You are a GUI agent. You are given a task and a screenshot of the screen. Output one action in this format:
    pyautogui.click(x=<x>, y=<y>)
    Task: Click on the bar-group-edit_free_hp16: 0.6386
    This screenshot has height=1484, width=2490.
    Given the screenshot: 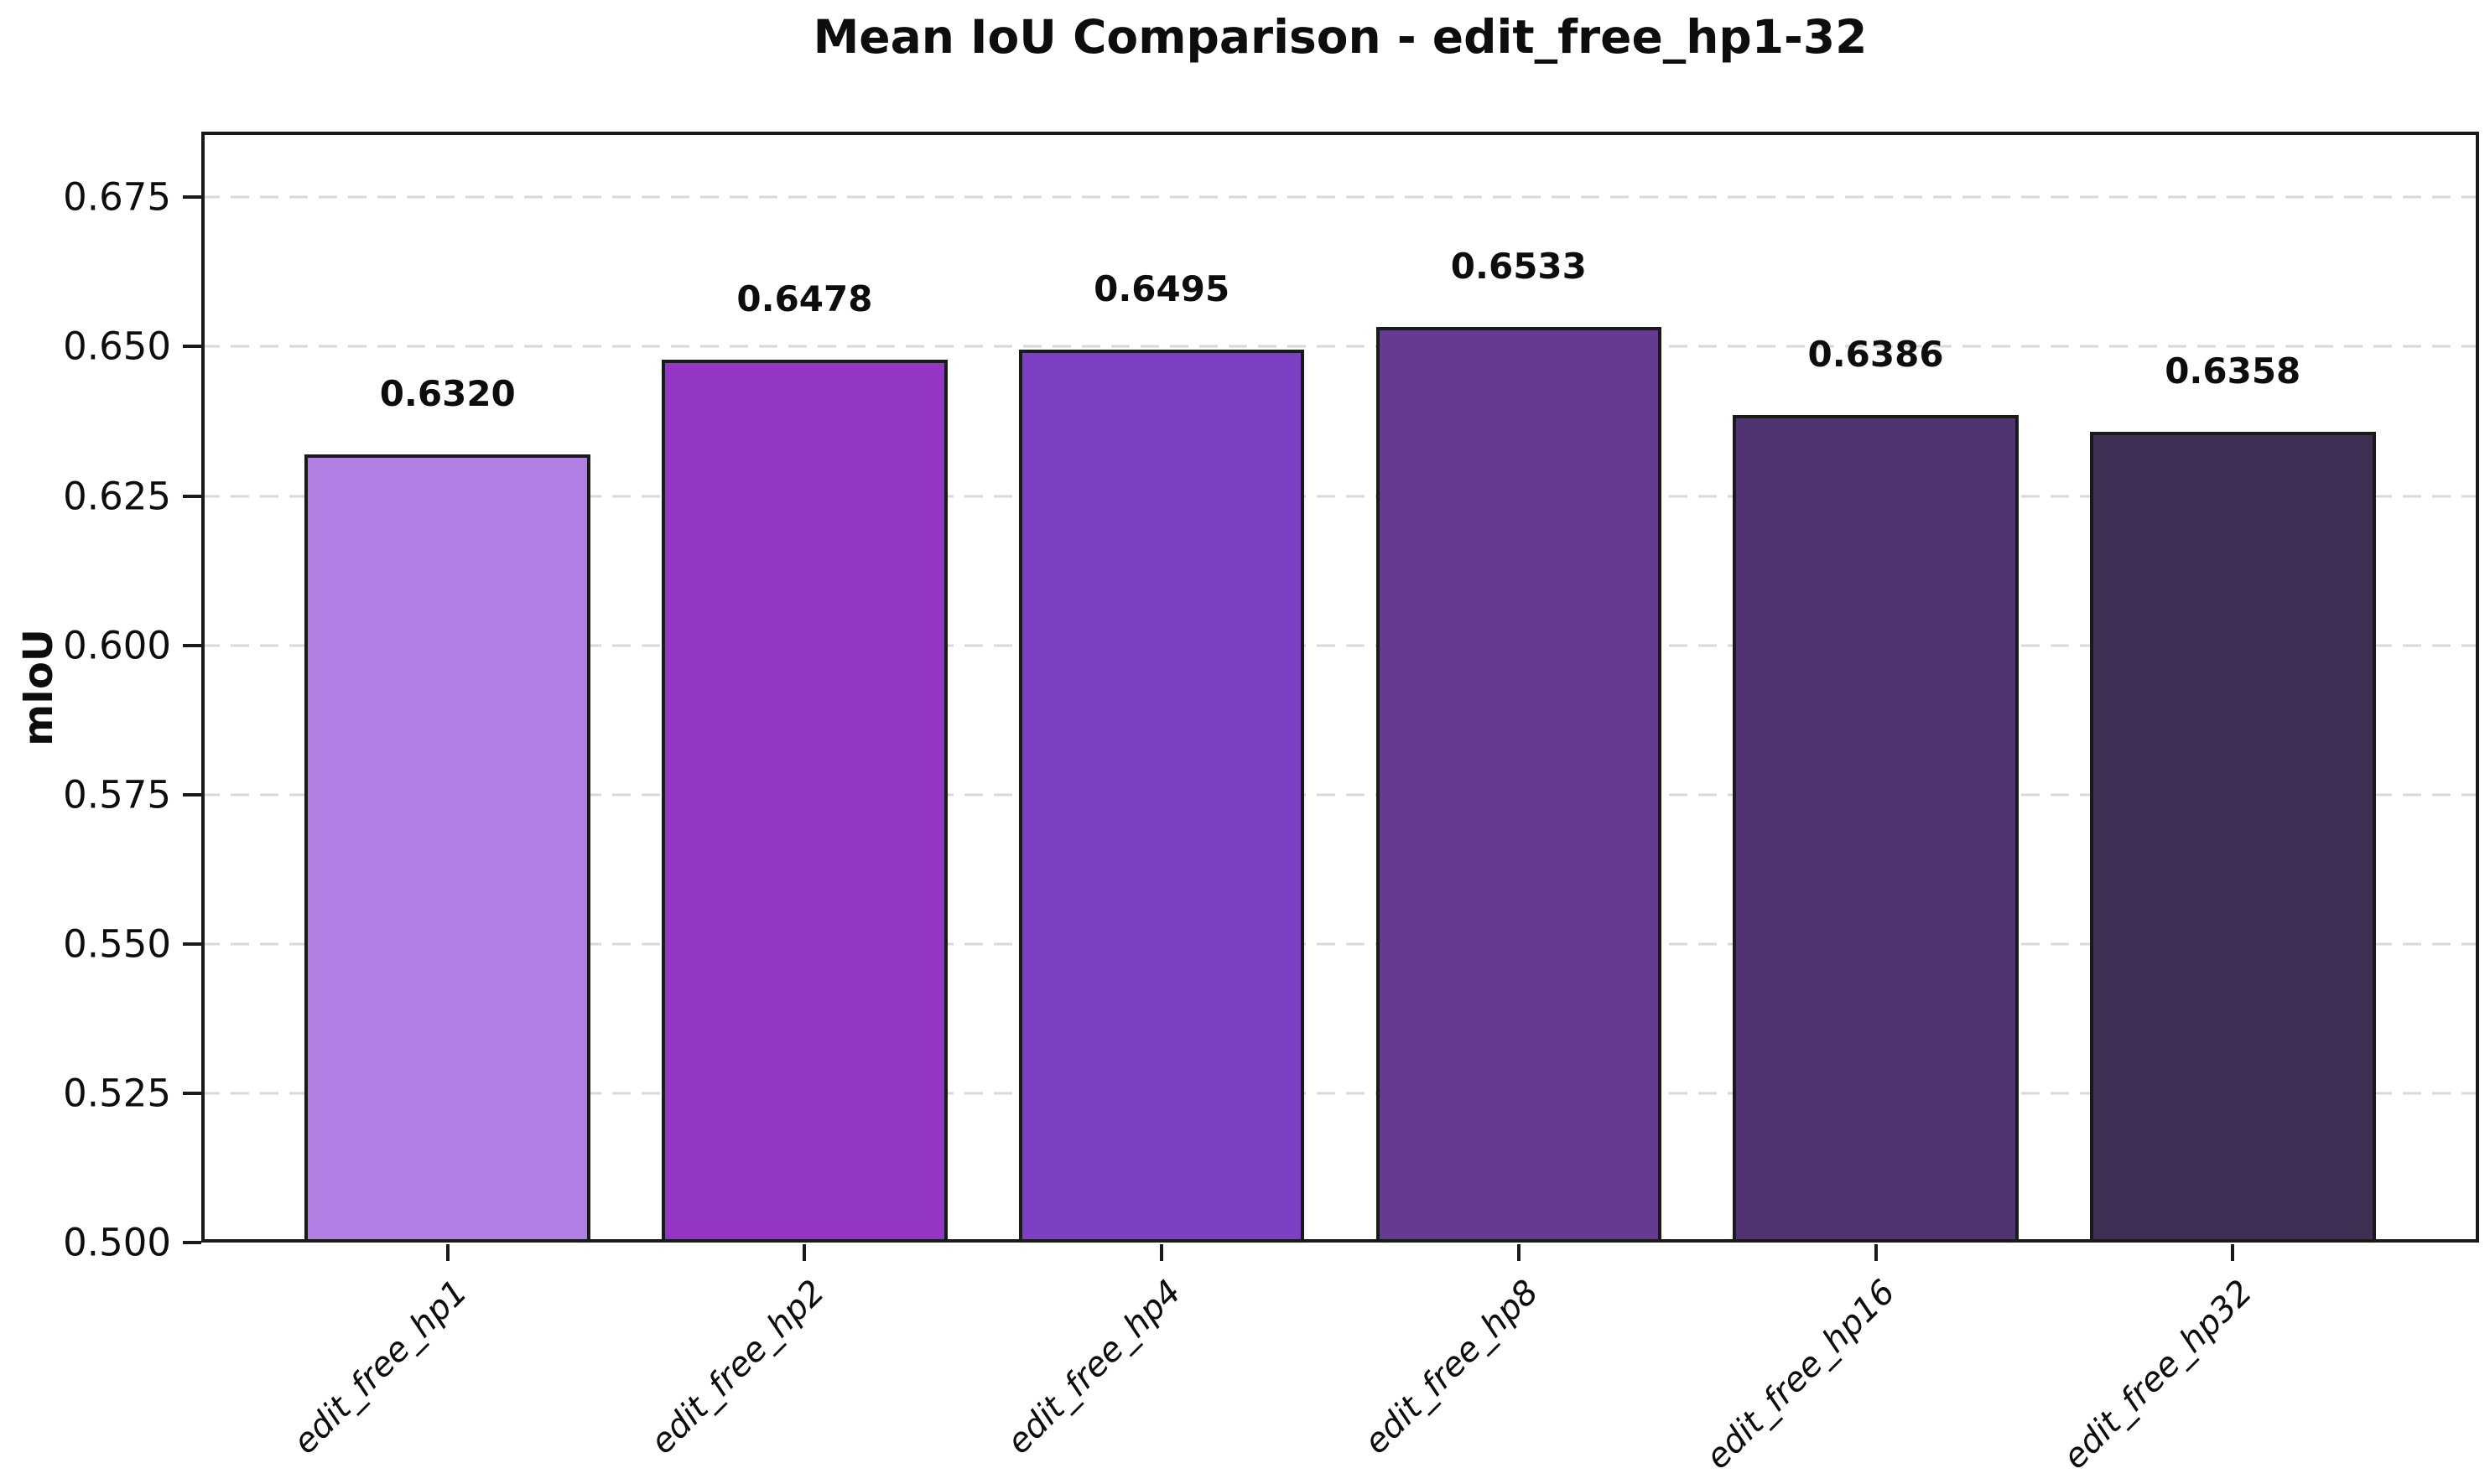 What is the action you would take?
    pyautogui.click(x=1876, y=788)
    